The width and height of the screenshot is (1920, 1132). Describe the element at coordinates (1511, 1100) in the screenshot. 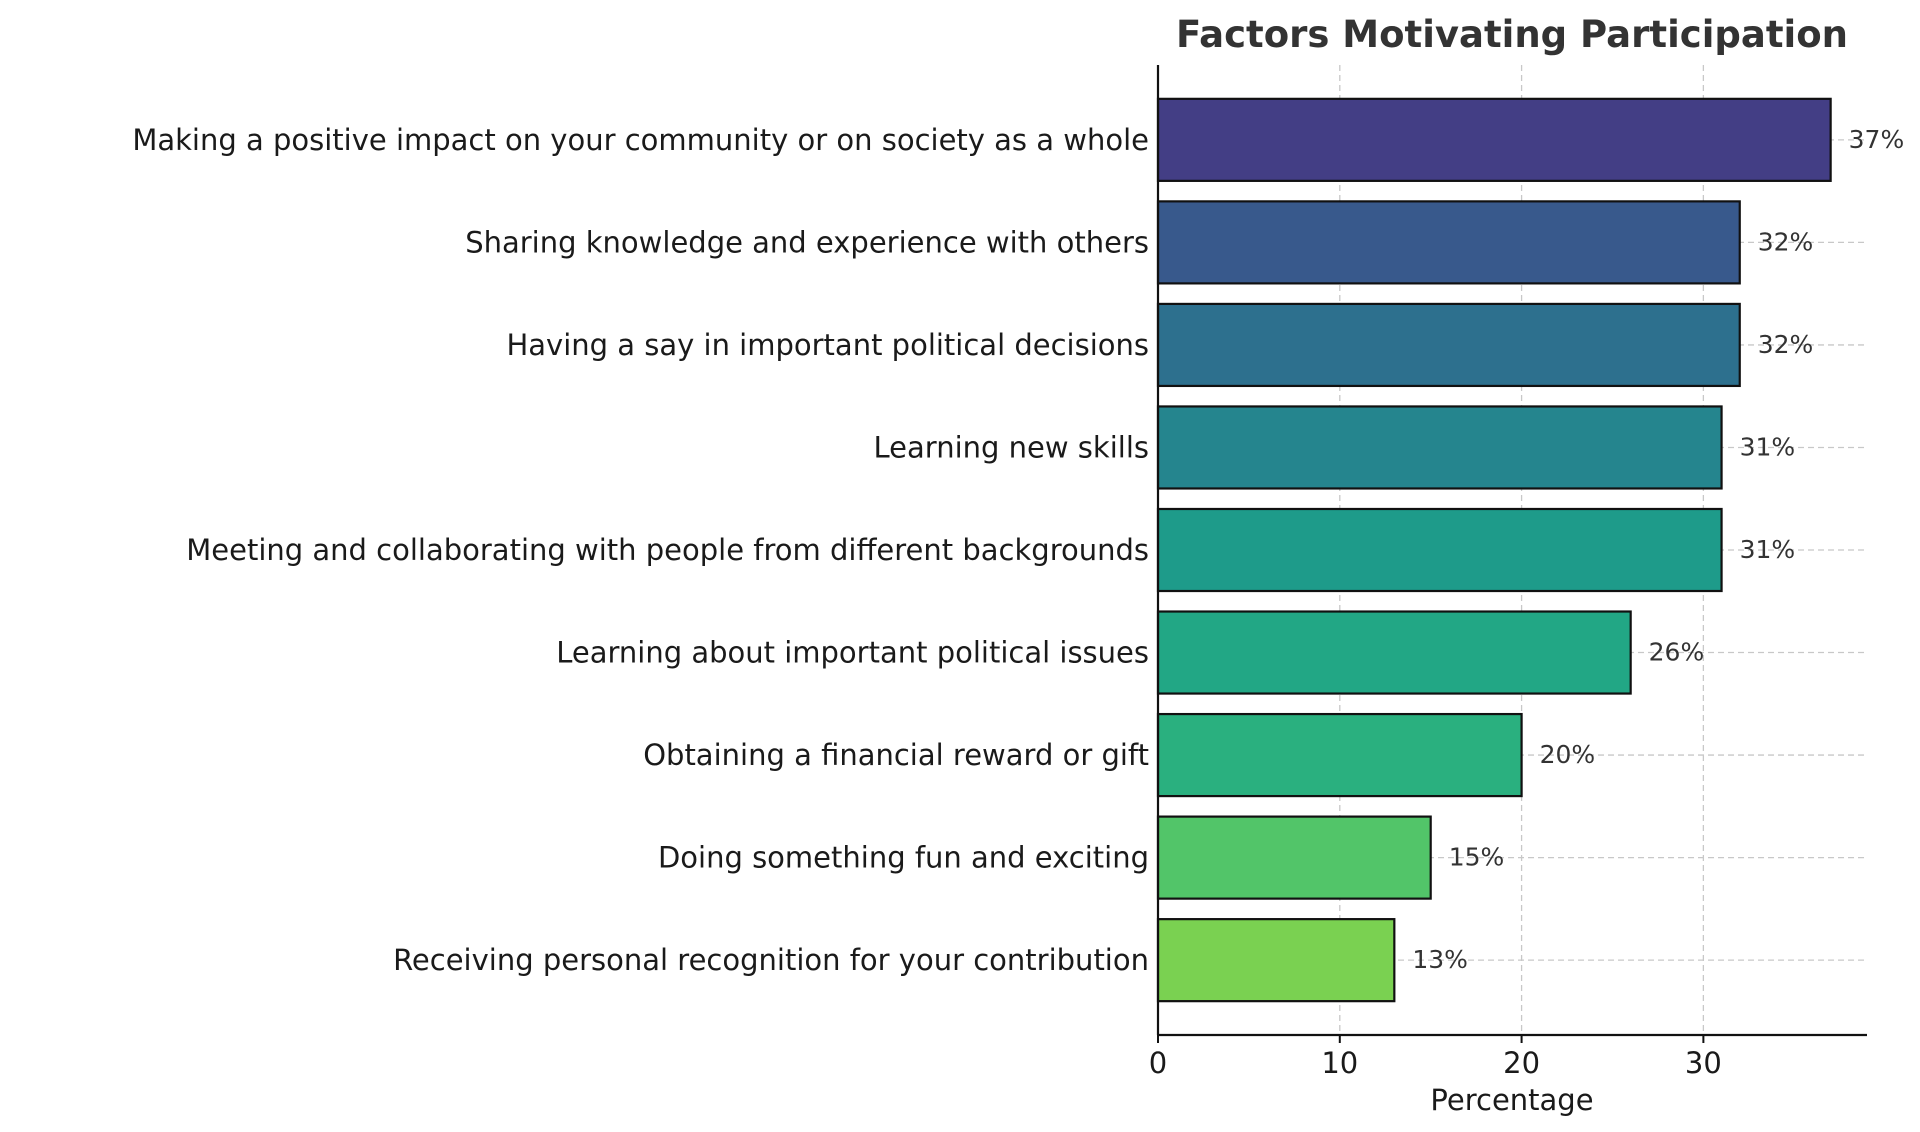

I see `x-axis-title: Percentage` at that location.